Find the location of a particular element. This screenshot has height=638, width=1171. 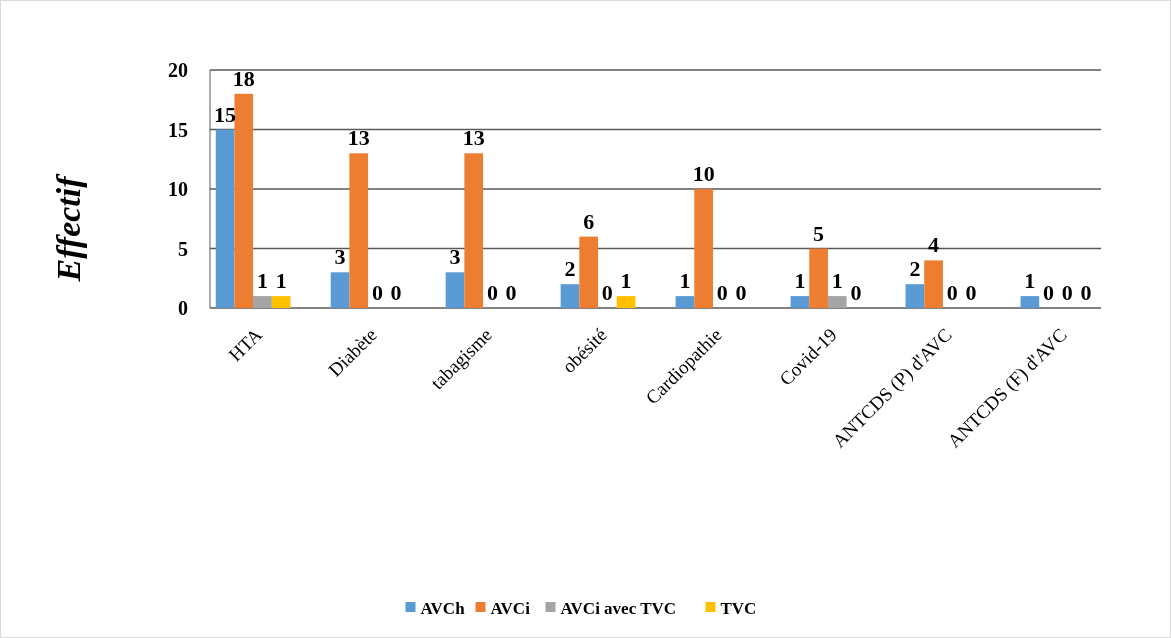

y-axis-title: Effectif is located at coordinates (68, 227).